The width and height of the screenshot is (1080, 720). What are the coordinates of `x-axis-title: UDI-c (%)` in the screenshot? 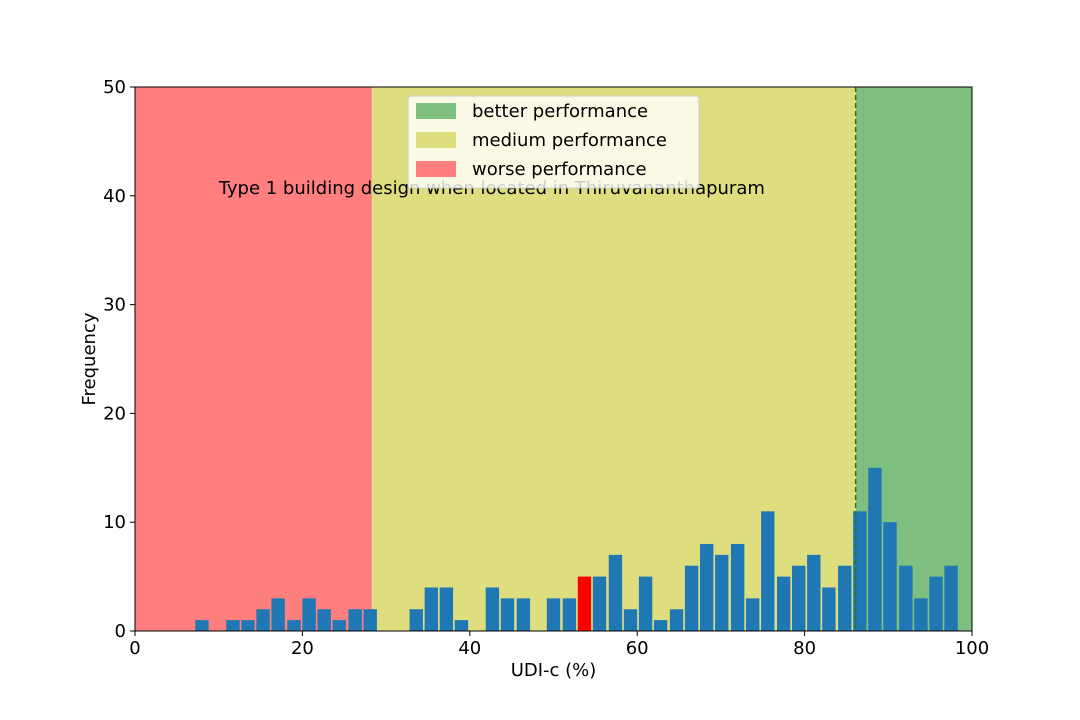 It's located at (554, 670).